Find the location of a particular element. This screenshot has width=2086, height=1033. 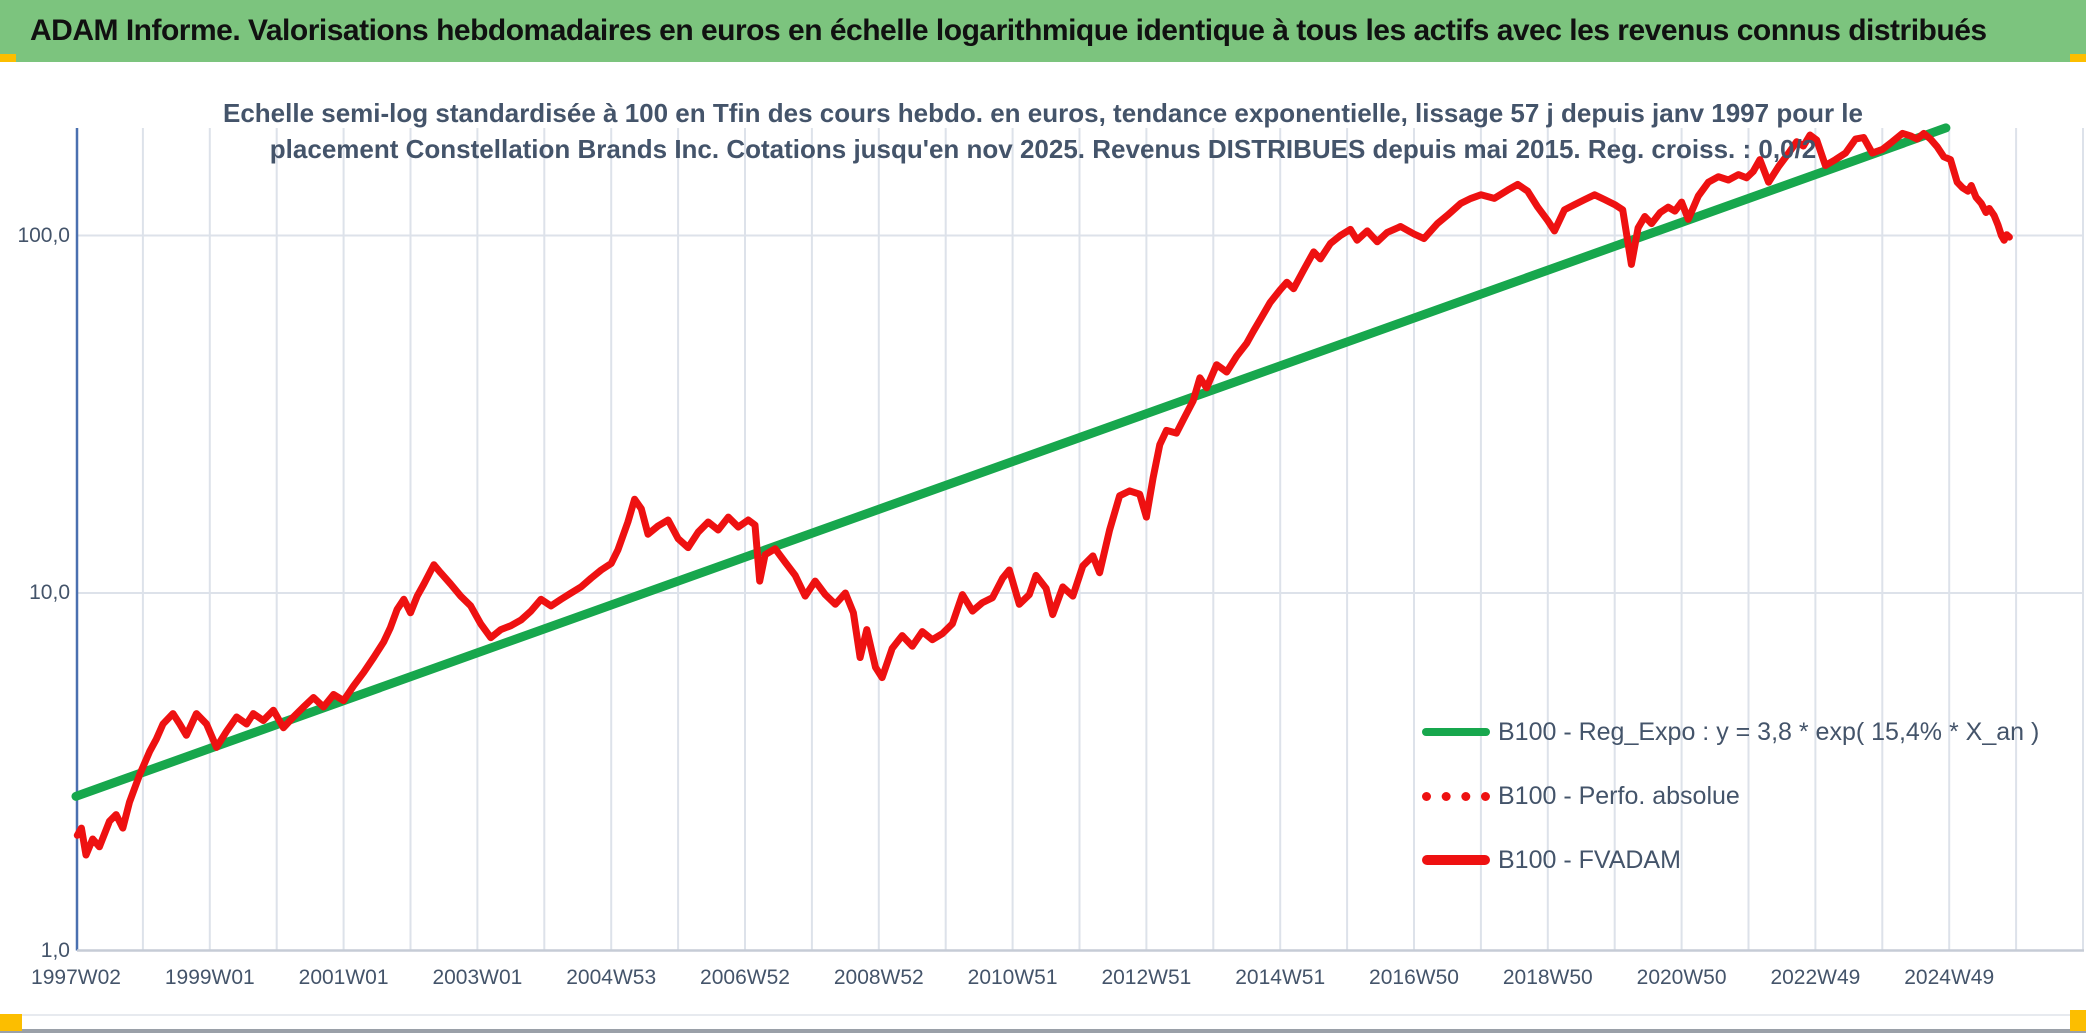

accent-square-bottom-left is located at coordinates (11, 1022).